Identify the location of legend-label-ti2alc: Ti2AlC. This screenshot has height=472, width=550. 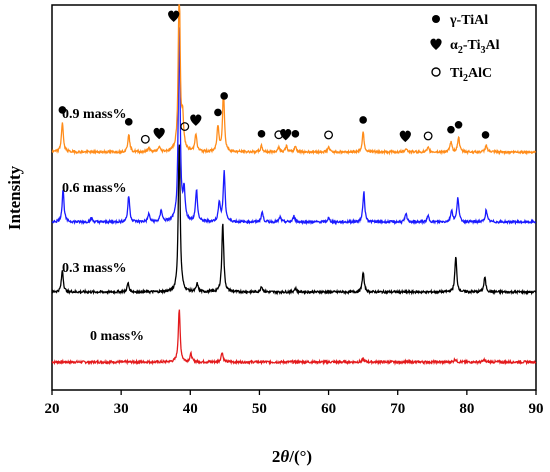
(471, 75).